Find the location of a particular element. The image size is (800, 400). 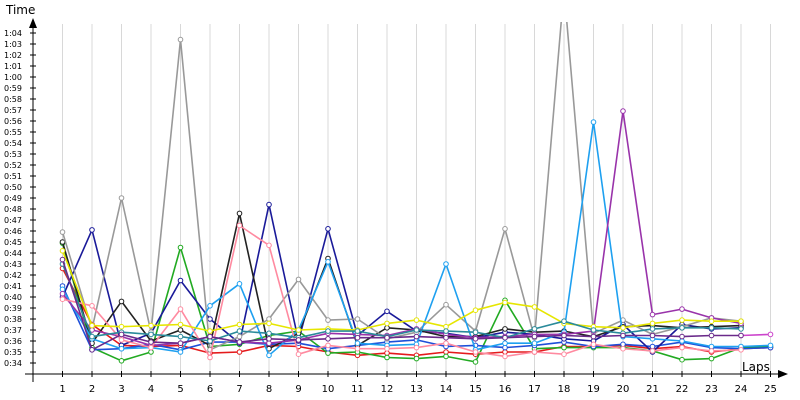

x-tick-label: 25 is located at coordinates (770, 389).